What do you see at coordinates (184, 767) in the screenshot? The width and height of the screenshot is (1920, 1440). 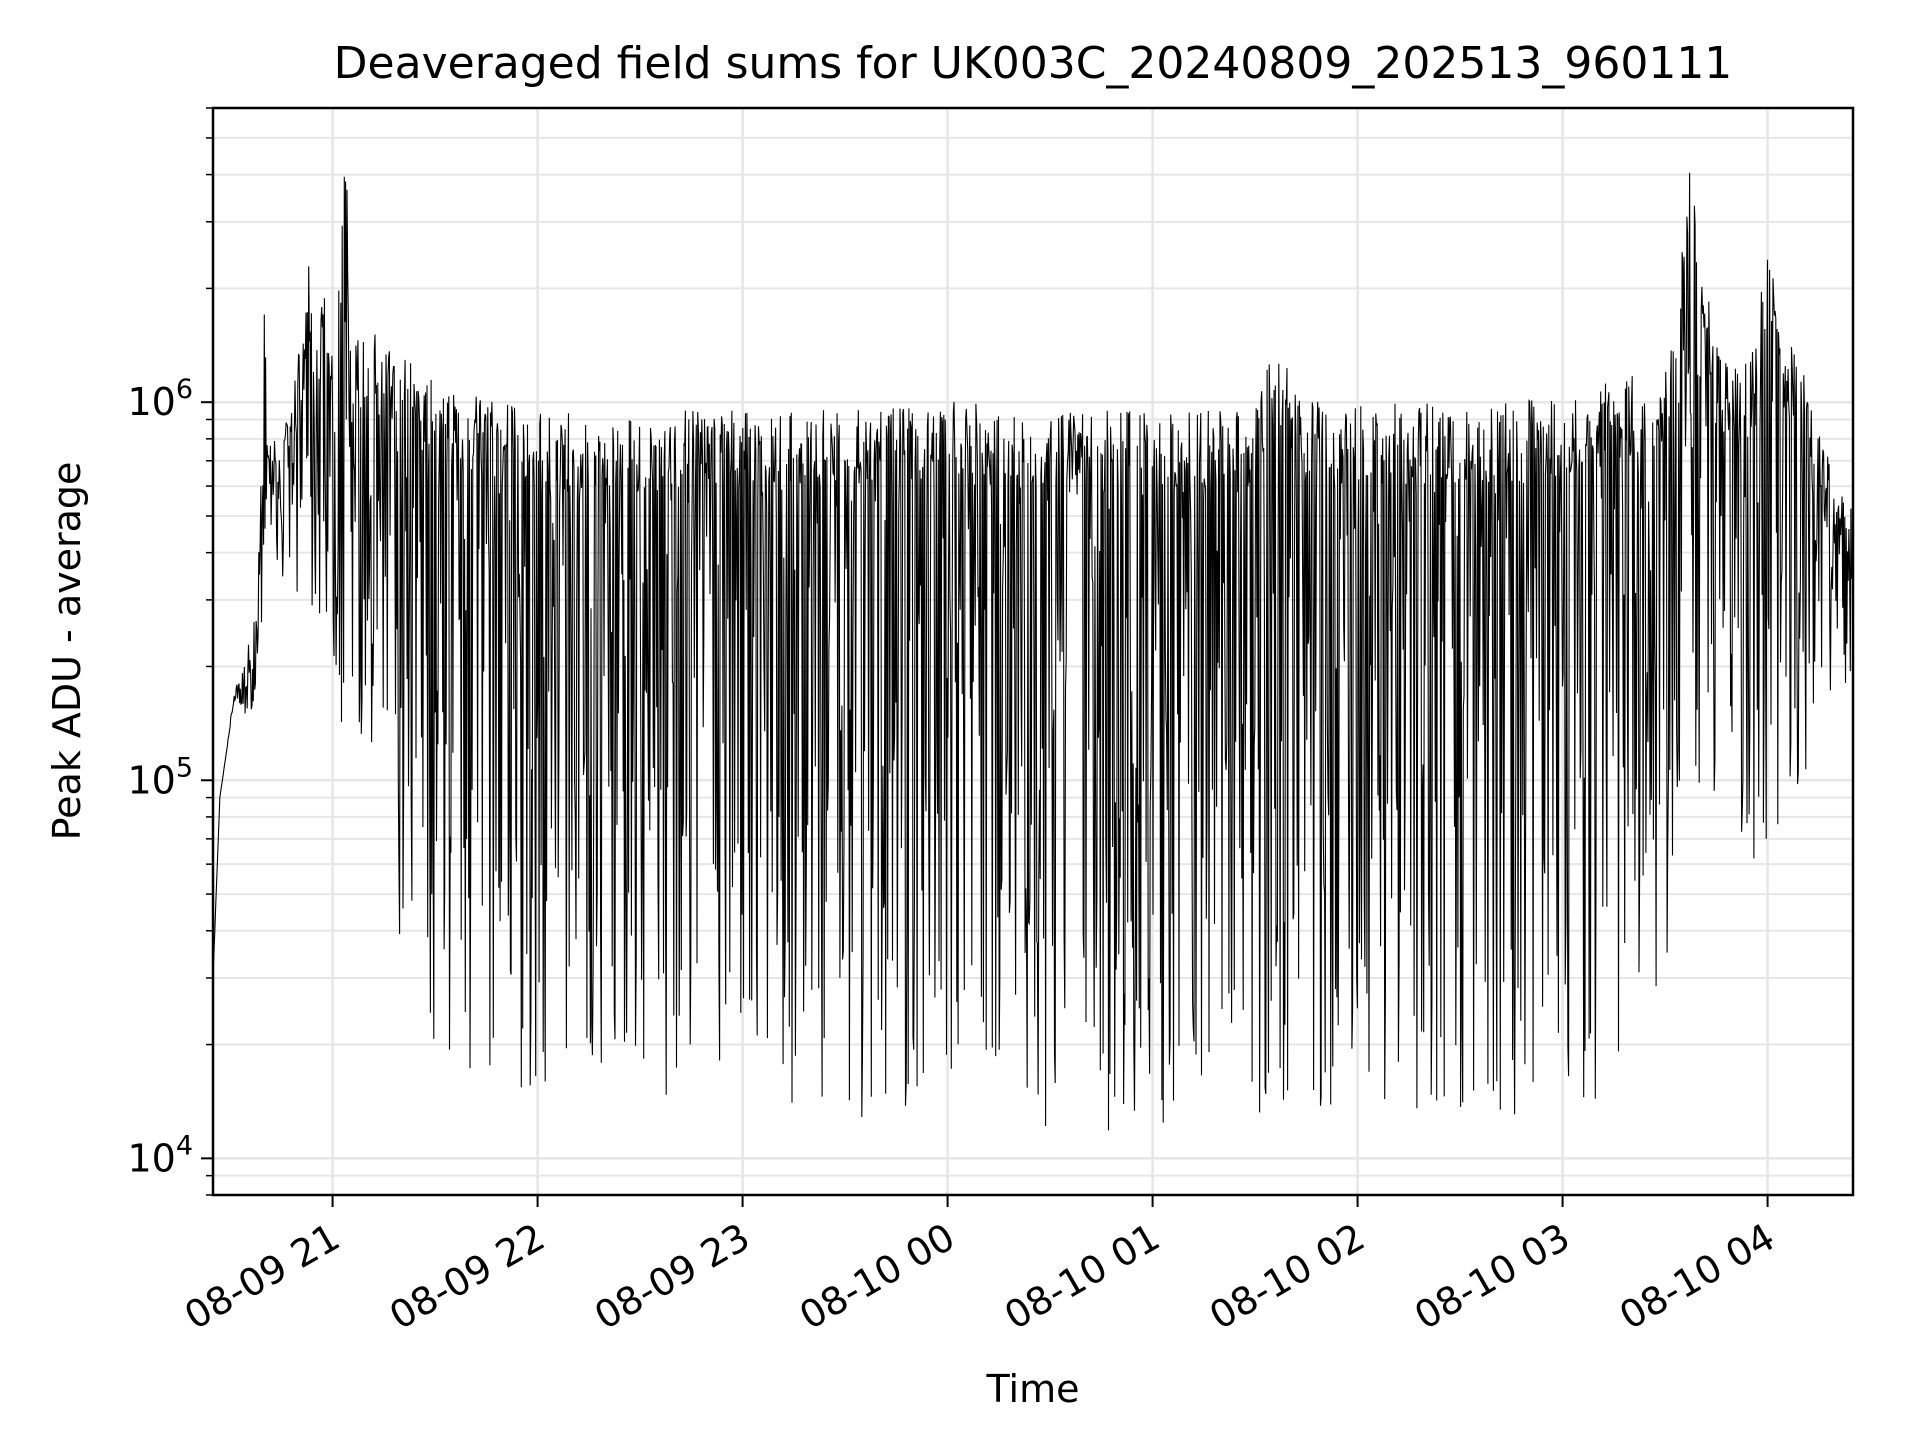 I see `y-tick-exponent: 5` at bounding box center [184, 767].